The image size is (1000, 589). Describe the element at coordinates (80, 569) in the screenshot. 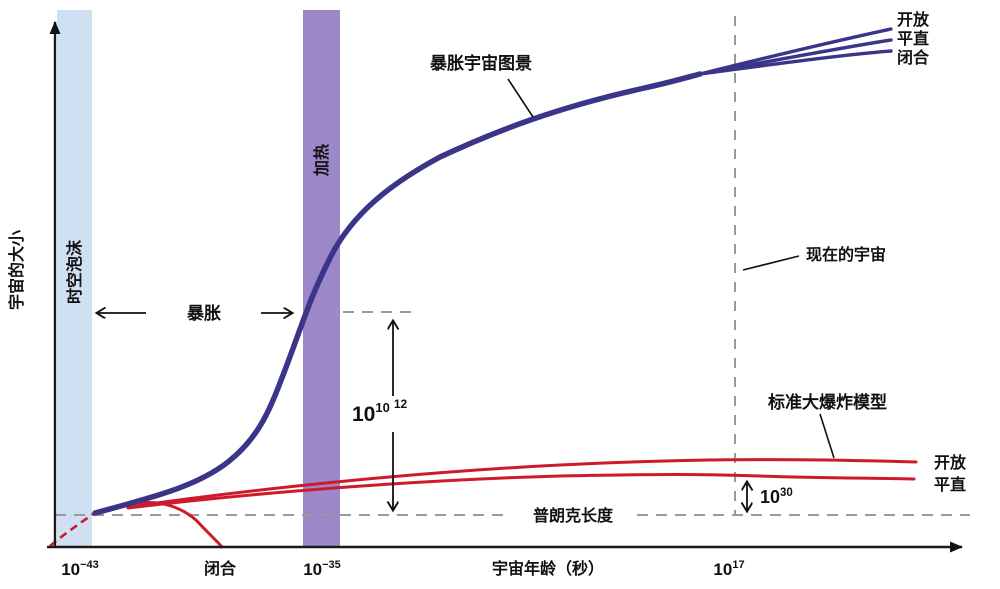

I see `x-tick-1e-43: 10−43` at that location.